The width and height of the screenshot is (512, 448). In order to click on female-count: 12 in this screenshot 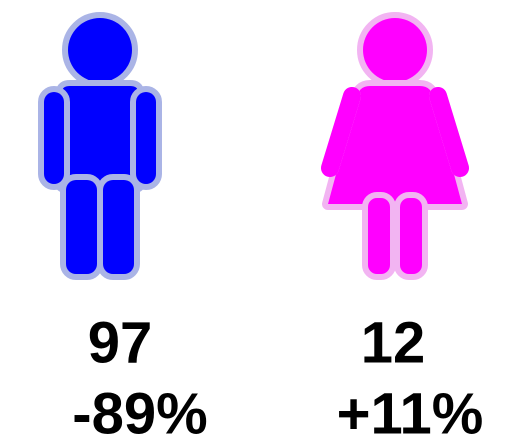, I will do `click(393, 342)`.